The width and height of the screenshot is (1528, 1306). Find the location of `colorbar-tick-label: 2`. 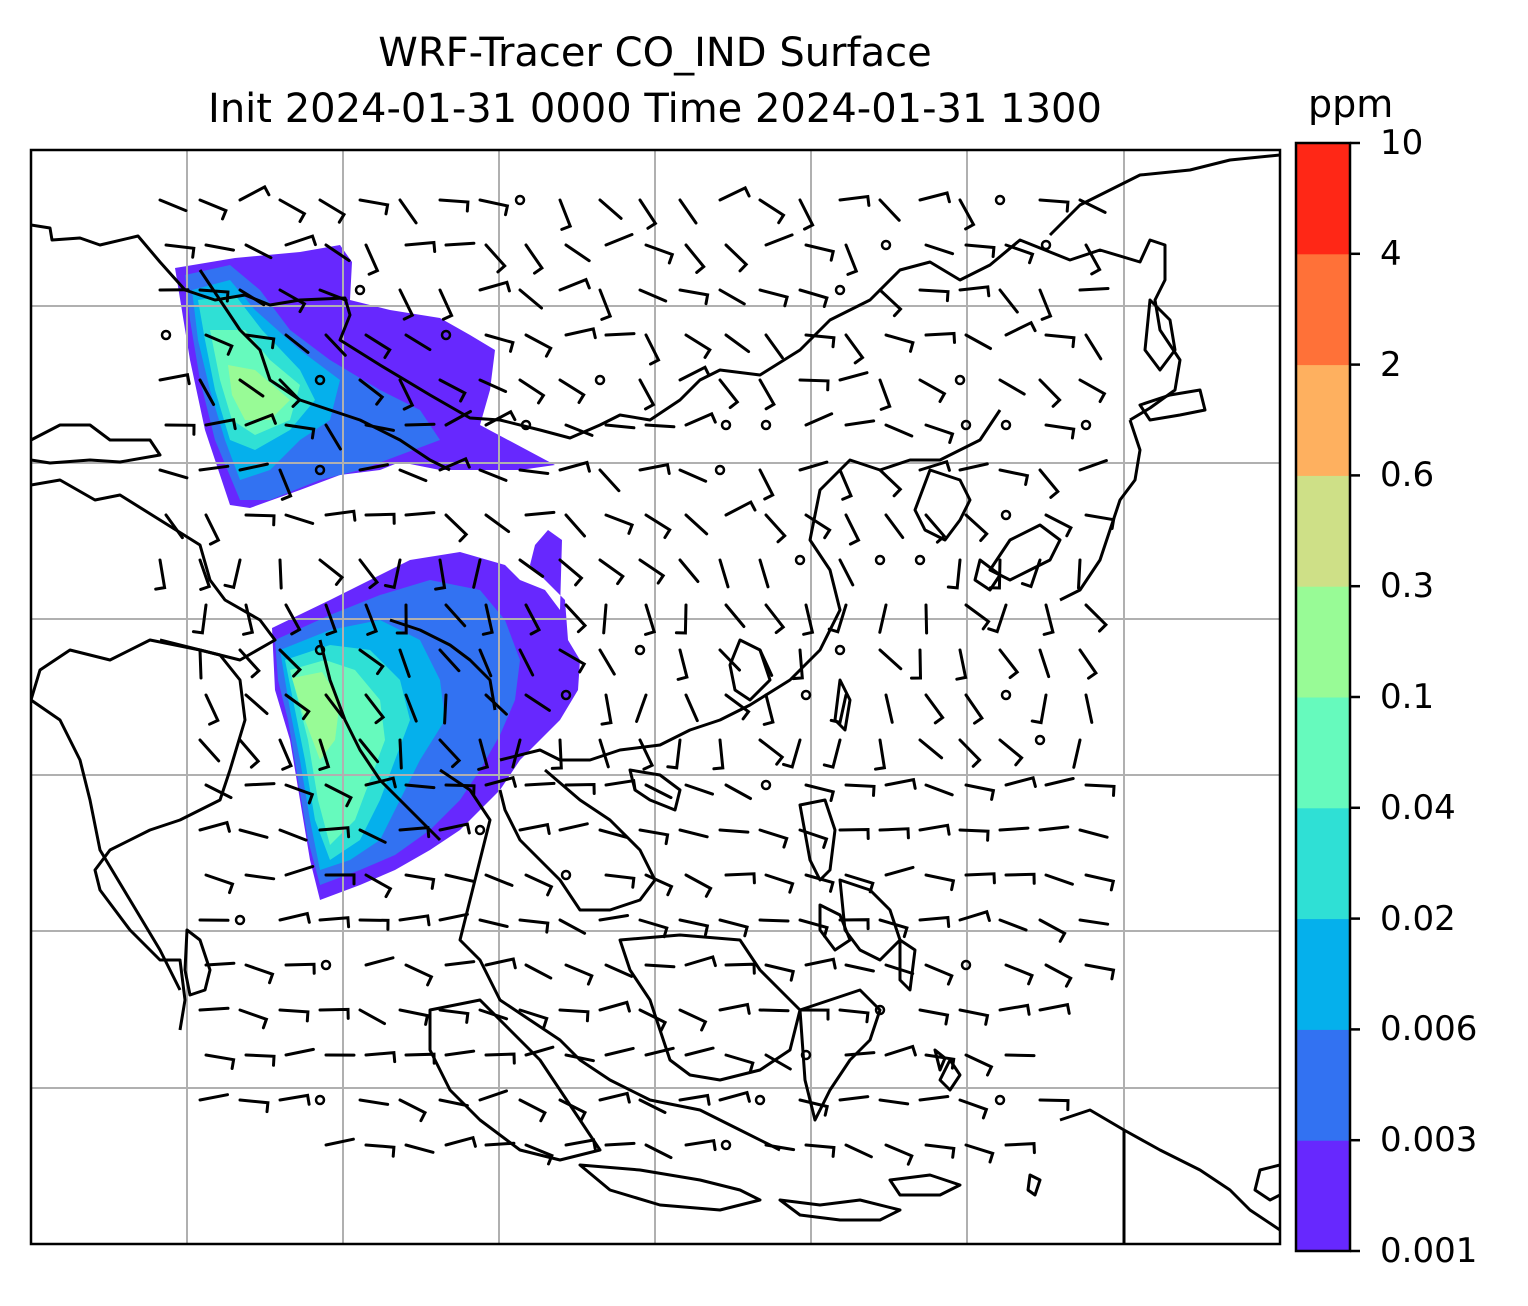

colorbar-tick-label: 2 is located at coordinates (1391, 364).